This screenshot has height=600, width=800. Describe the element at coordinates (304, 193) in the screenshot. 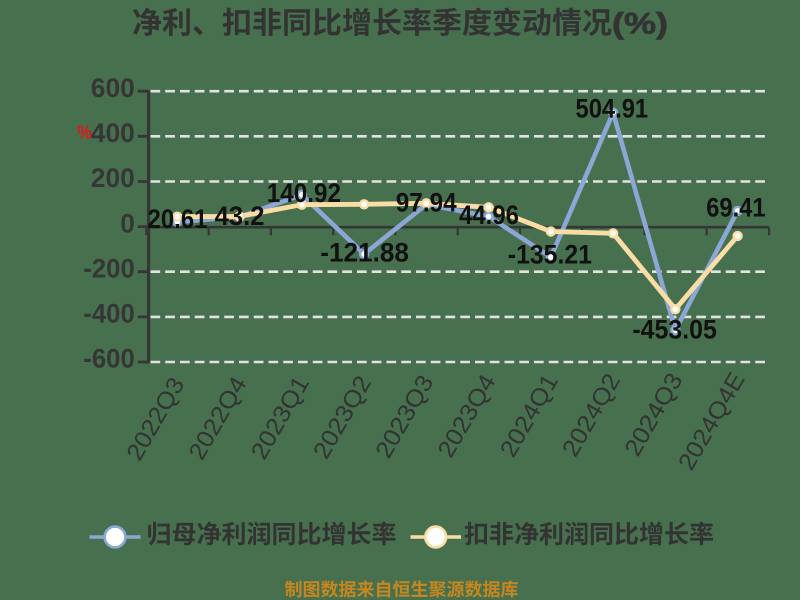

I see `svg-text: 140.92` at that location.